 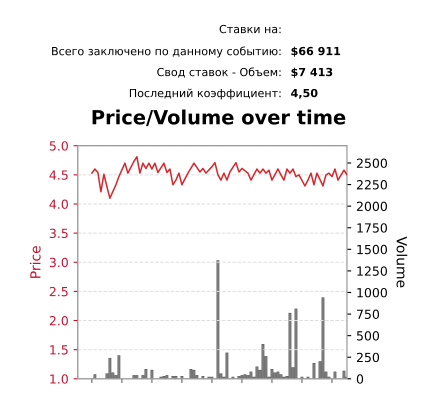 What do you see at coordinates (59, 350) in the screenshot?
I see `y-tick-label: 1.5` at bounding box center [59, 350].